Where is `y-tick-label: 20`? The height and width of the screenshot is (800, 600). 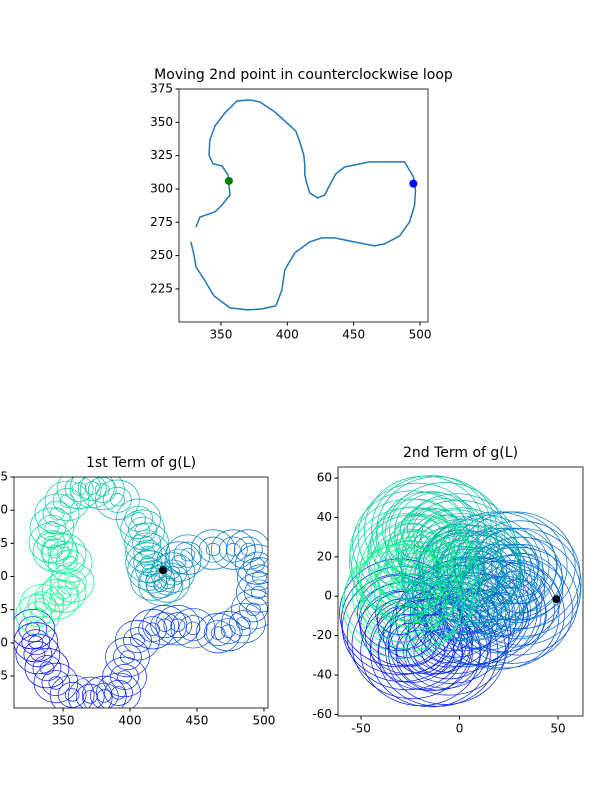 y-tick-label: 20 is located at coordinates (324, 556).